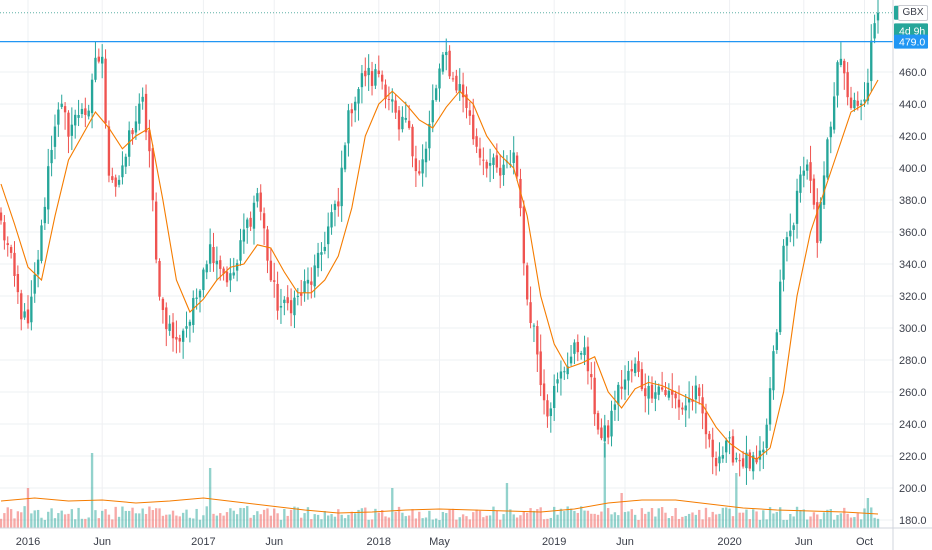 The width and height of the screenshot is (932, 550). Describe the element at coordinates (804, 542) in the screenshot. I see `x-tick-label: Jun` at that location.